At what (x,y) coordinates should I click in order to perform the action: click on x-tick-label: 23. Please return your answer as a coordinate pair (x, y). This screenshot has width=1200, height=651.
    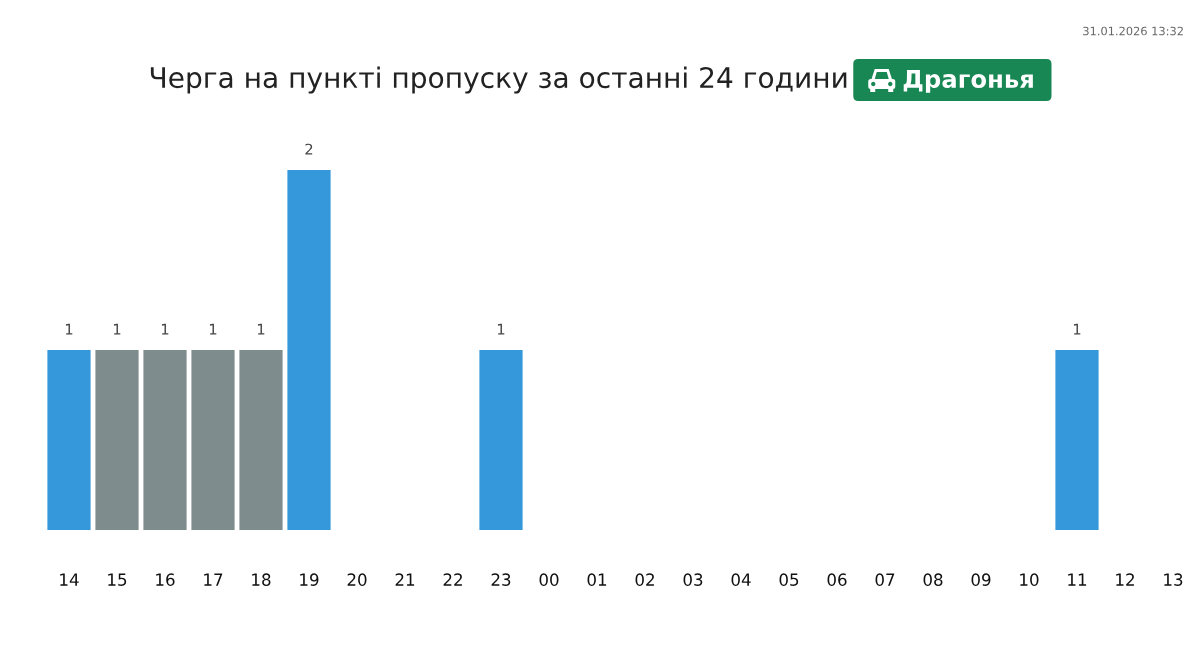
    Looking at the image, I should click on (501, 579).